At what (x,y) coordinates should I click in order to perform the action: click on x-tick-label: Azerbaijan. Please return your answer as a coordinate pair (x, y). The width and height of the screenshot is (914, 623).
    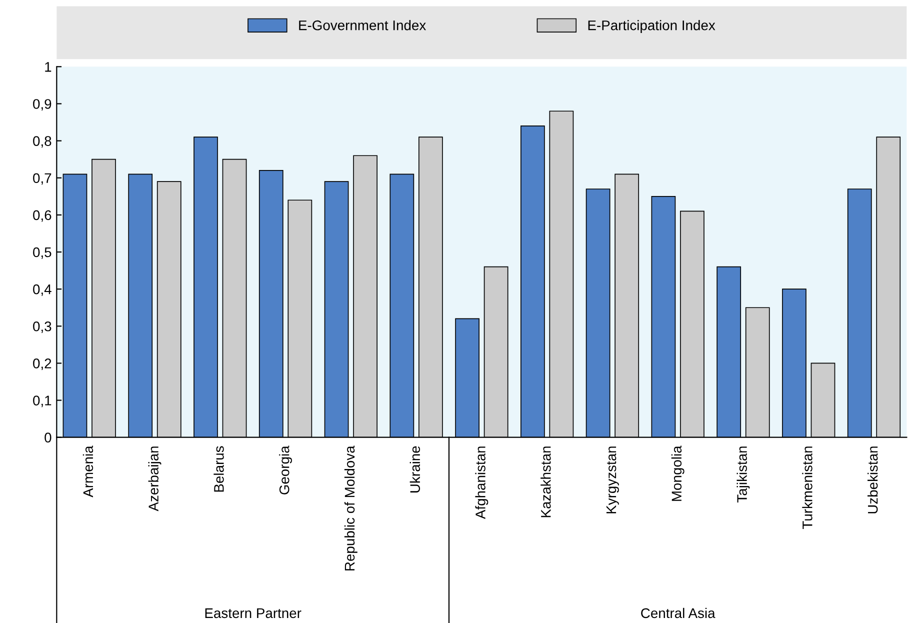
    Looking at the image, I should click on (155, 479).